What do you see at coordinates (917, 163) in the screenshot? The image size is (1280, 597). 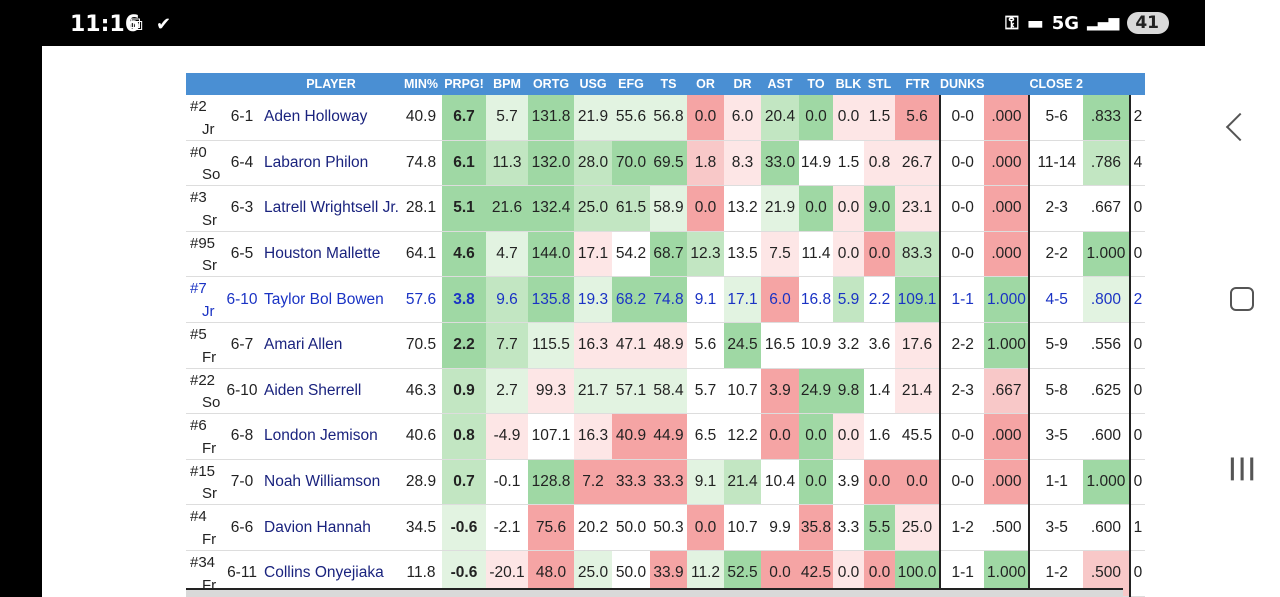 I see `ftr-cell: 26.7` at bounding box center [917, 163].